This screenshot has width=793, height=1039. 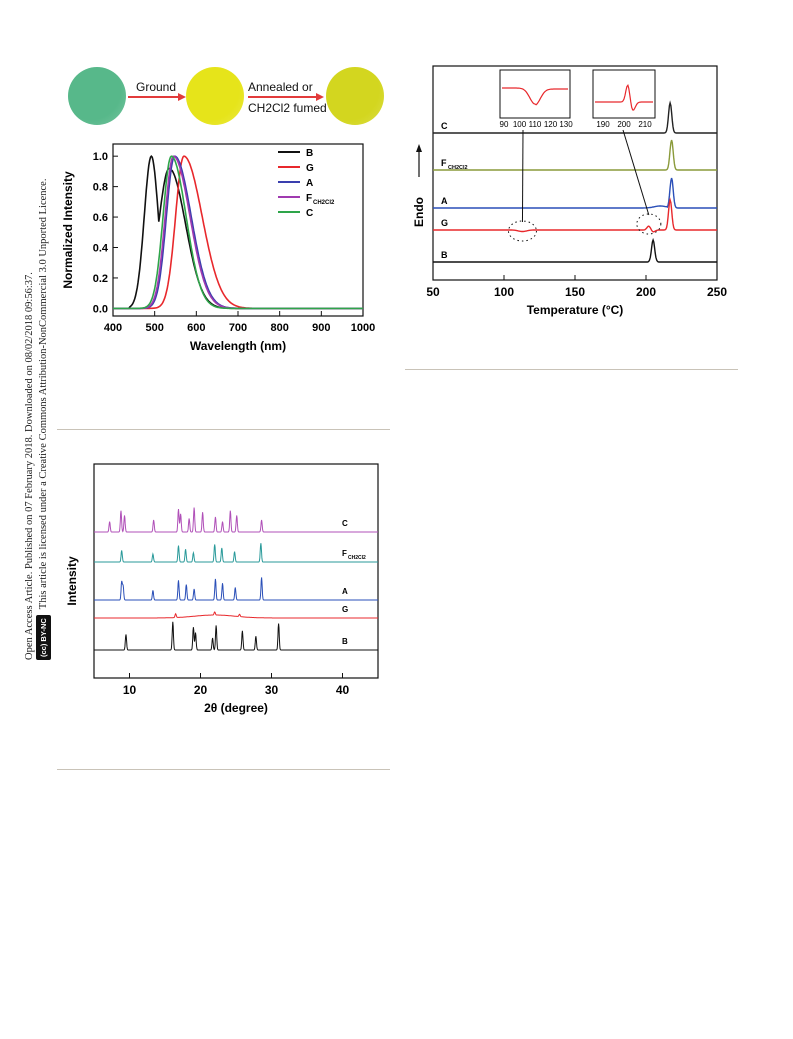 What do you see at coordinates (310, 168) in the screenshot?
I see `pl-legend-label-G: G` at bounding box center [310, 168].